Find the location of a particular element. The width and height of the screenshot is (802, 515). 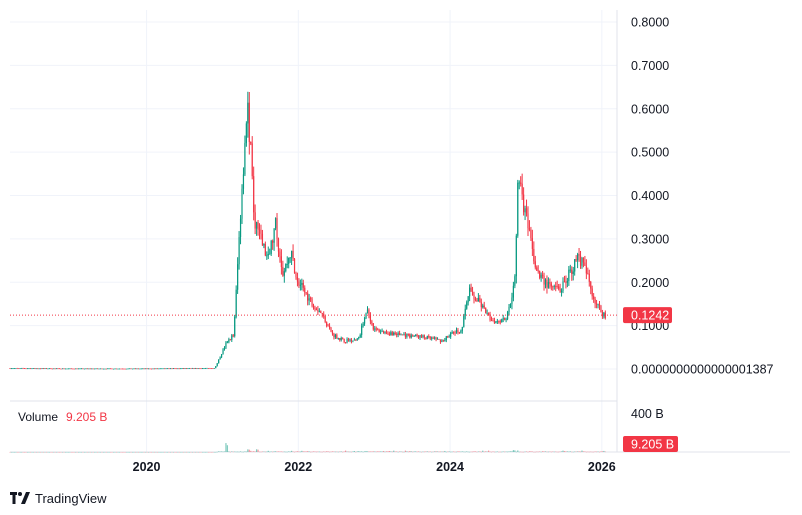

tradingview-logo: TradingView is located at coordinates (58, 498).